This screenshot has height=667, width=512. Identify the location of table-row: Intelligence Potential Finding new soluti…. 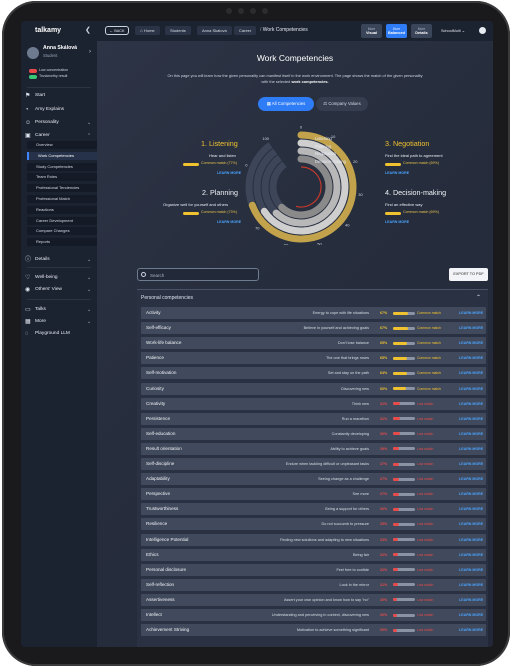
(313, 539).